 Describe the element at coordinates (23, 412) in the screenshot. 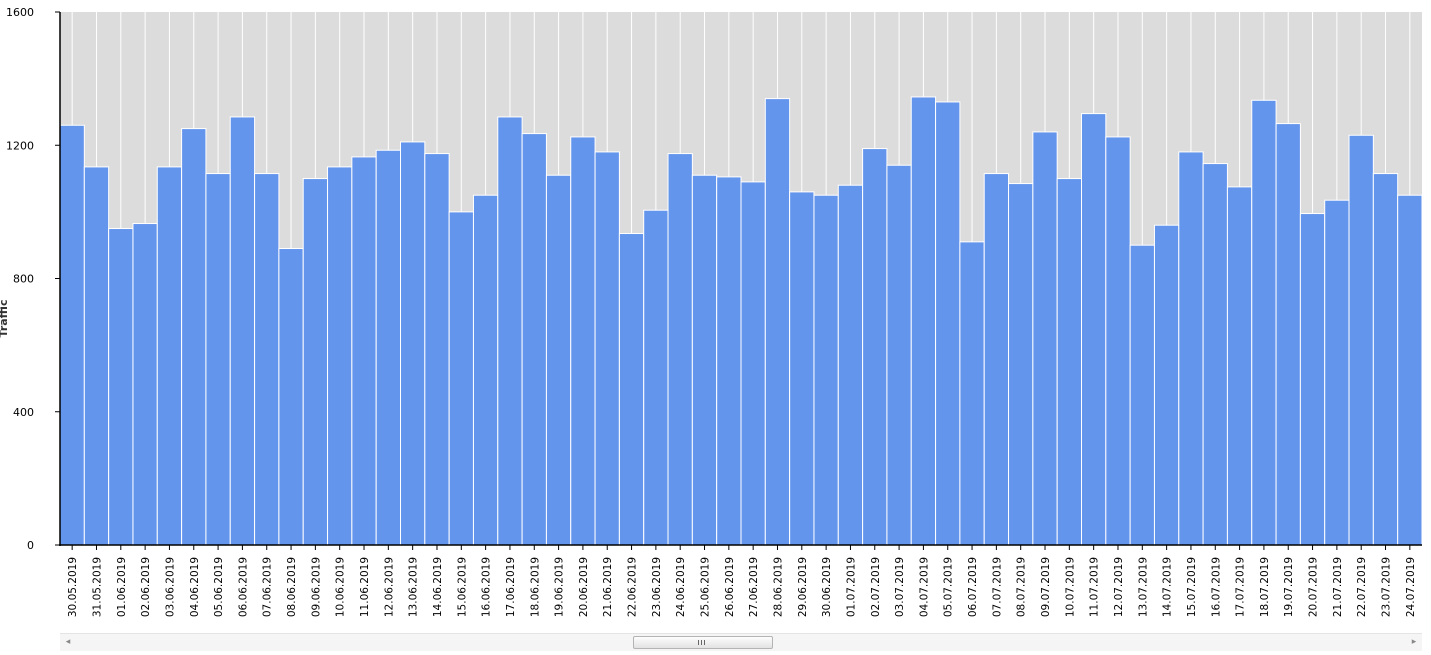

I see `y-tick-label: 400` at that location.